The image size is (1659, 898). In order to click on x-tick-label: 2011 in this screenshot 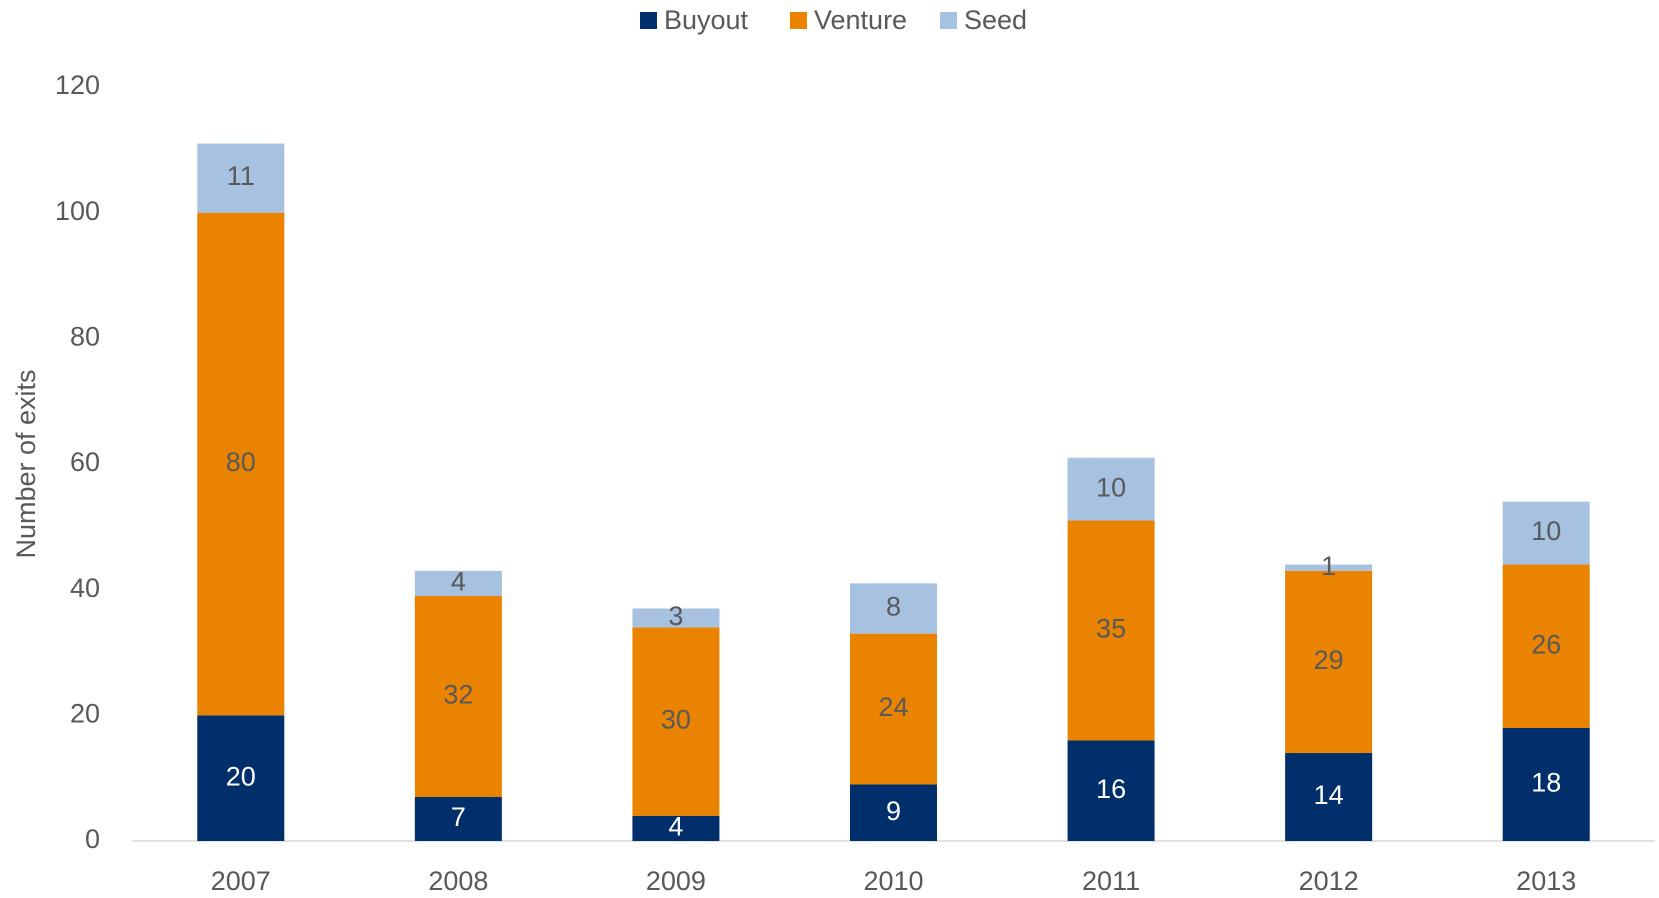, I will do `click(1111, 881)`.